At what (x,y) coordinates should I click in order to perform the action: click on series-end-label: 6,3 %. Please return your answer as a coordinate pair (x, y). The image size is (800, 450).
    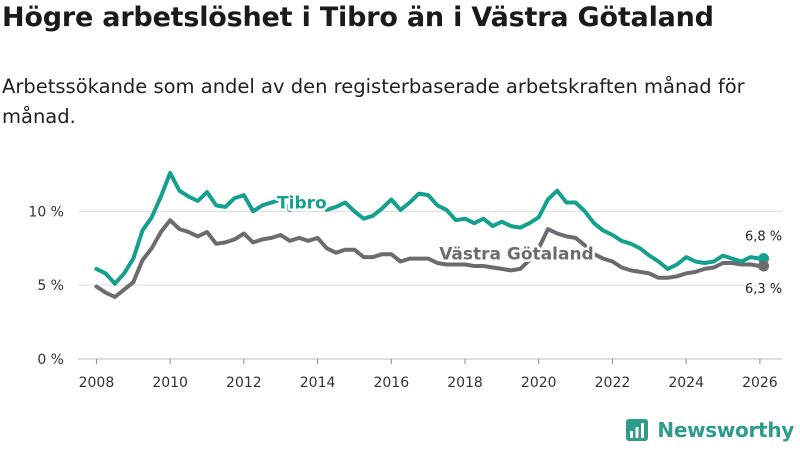
    Looking at the image, I should click on (763, 289).